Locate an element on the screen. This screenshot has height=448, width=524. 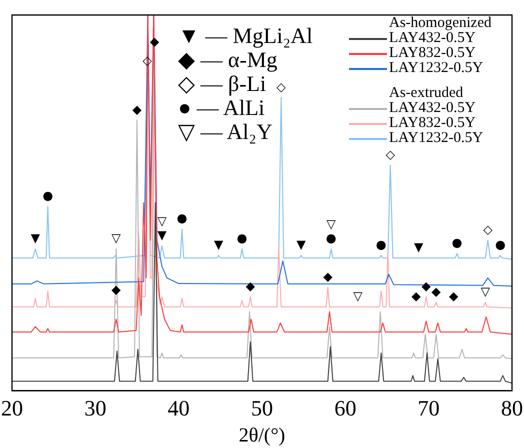
annotation: As-homogenized is located at coordinates (440, 23).